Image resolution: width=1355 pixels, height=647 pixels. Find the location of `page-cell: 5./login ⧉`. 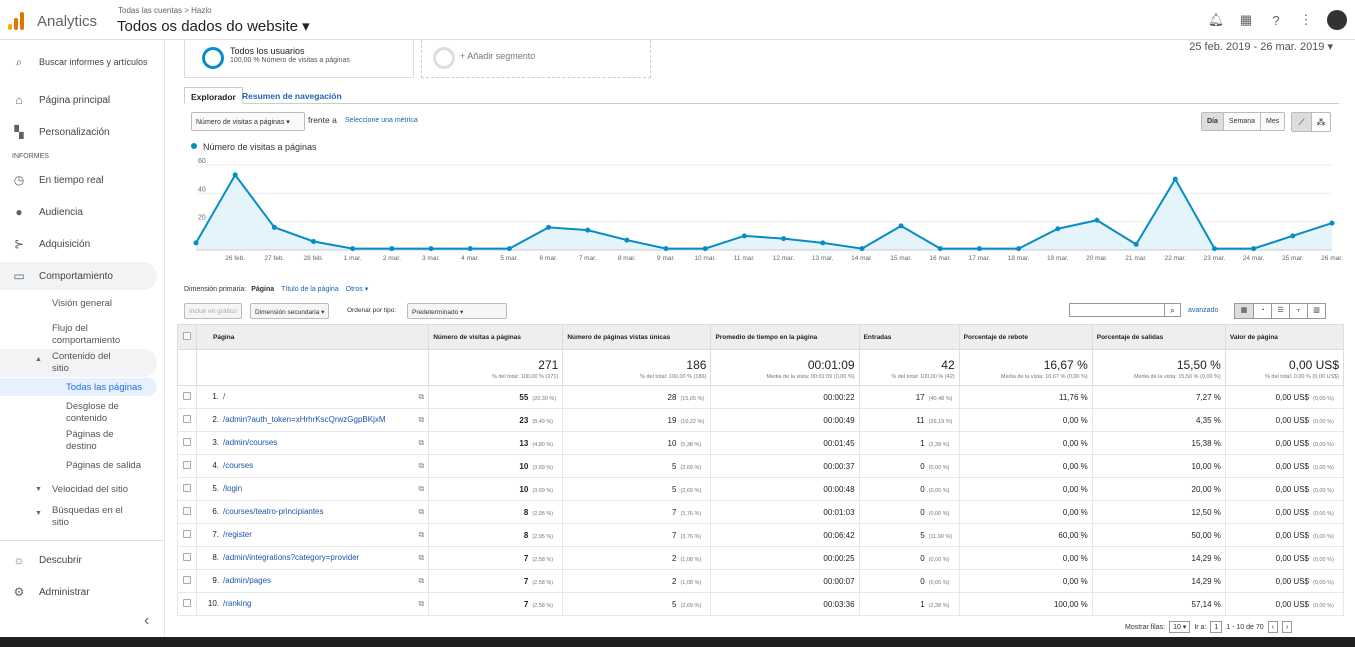

page-cell: 5./login ⧉ is located at coordinates (313, 489).